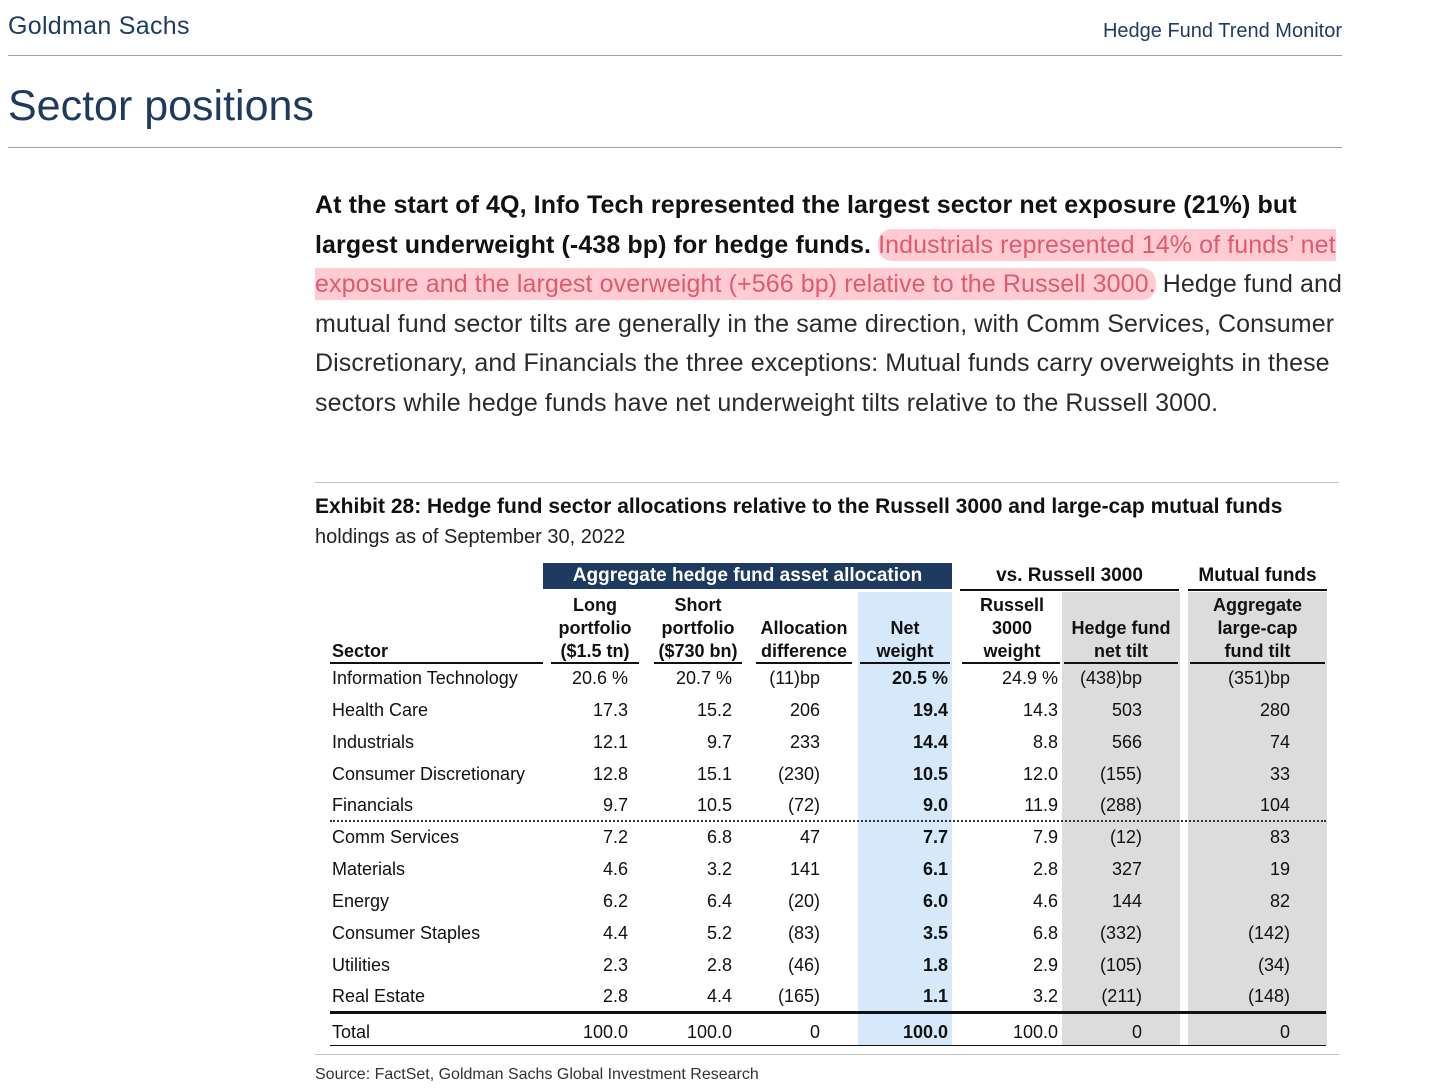 The height and width of the screenshot is (1088, 1456). I want to click on net-cell: 1.1, so click(935, 996).